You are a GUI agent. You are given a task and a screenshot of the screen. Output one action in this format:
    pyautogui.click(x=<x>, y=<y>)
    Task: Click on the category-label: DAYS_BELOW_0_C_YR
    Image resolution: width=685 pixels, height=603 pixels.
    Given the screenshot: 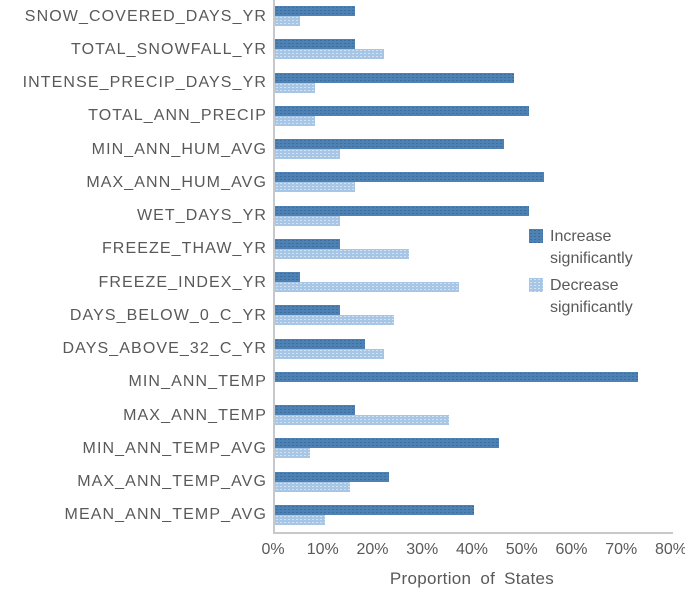 What is the action you would take?
    pyautogui.click(x=168, y=315)
    